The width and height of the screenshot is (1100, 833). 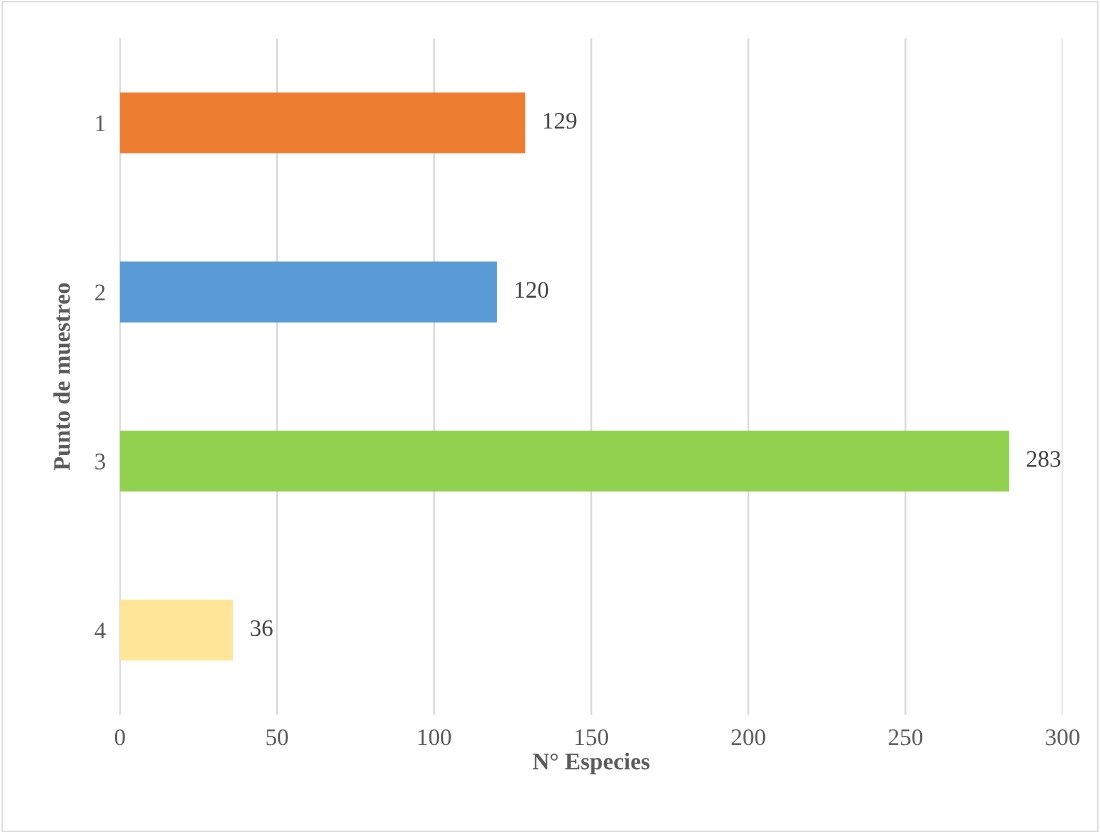 I want to click on y-tick-label: 4, so click(x=100, y=630).